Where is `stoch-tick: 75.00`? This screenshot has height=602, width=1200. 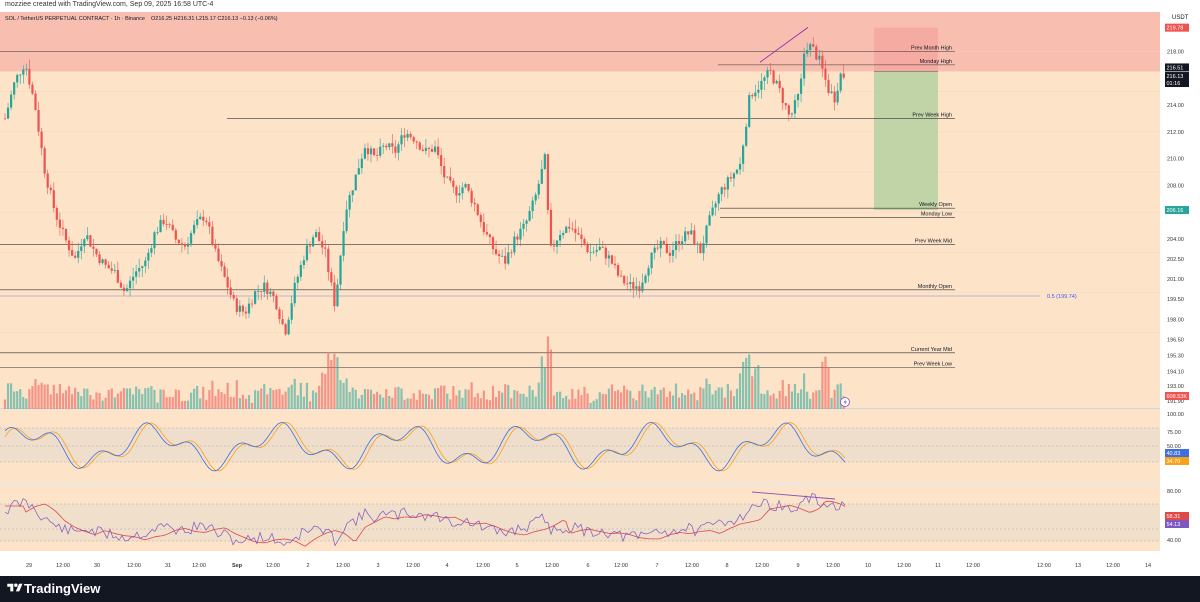 stoch-tick: 75.00 is located at coordinates (1174, 433).